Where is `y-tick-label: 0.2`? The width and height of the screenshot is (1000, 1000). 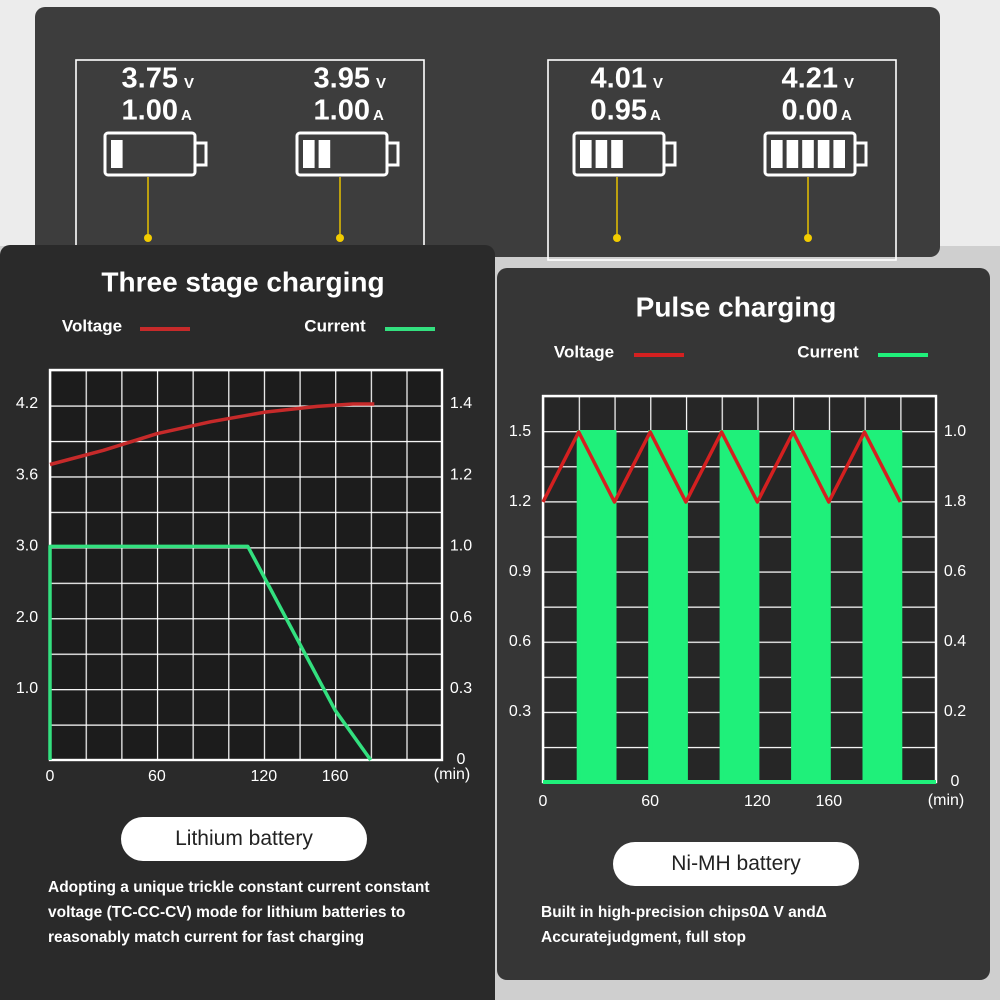 y-tick-label: 0.2 is located at coordinates (955, 711).